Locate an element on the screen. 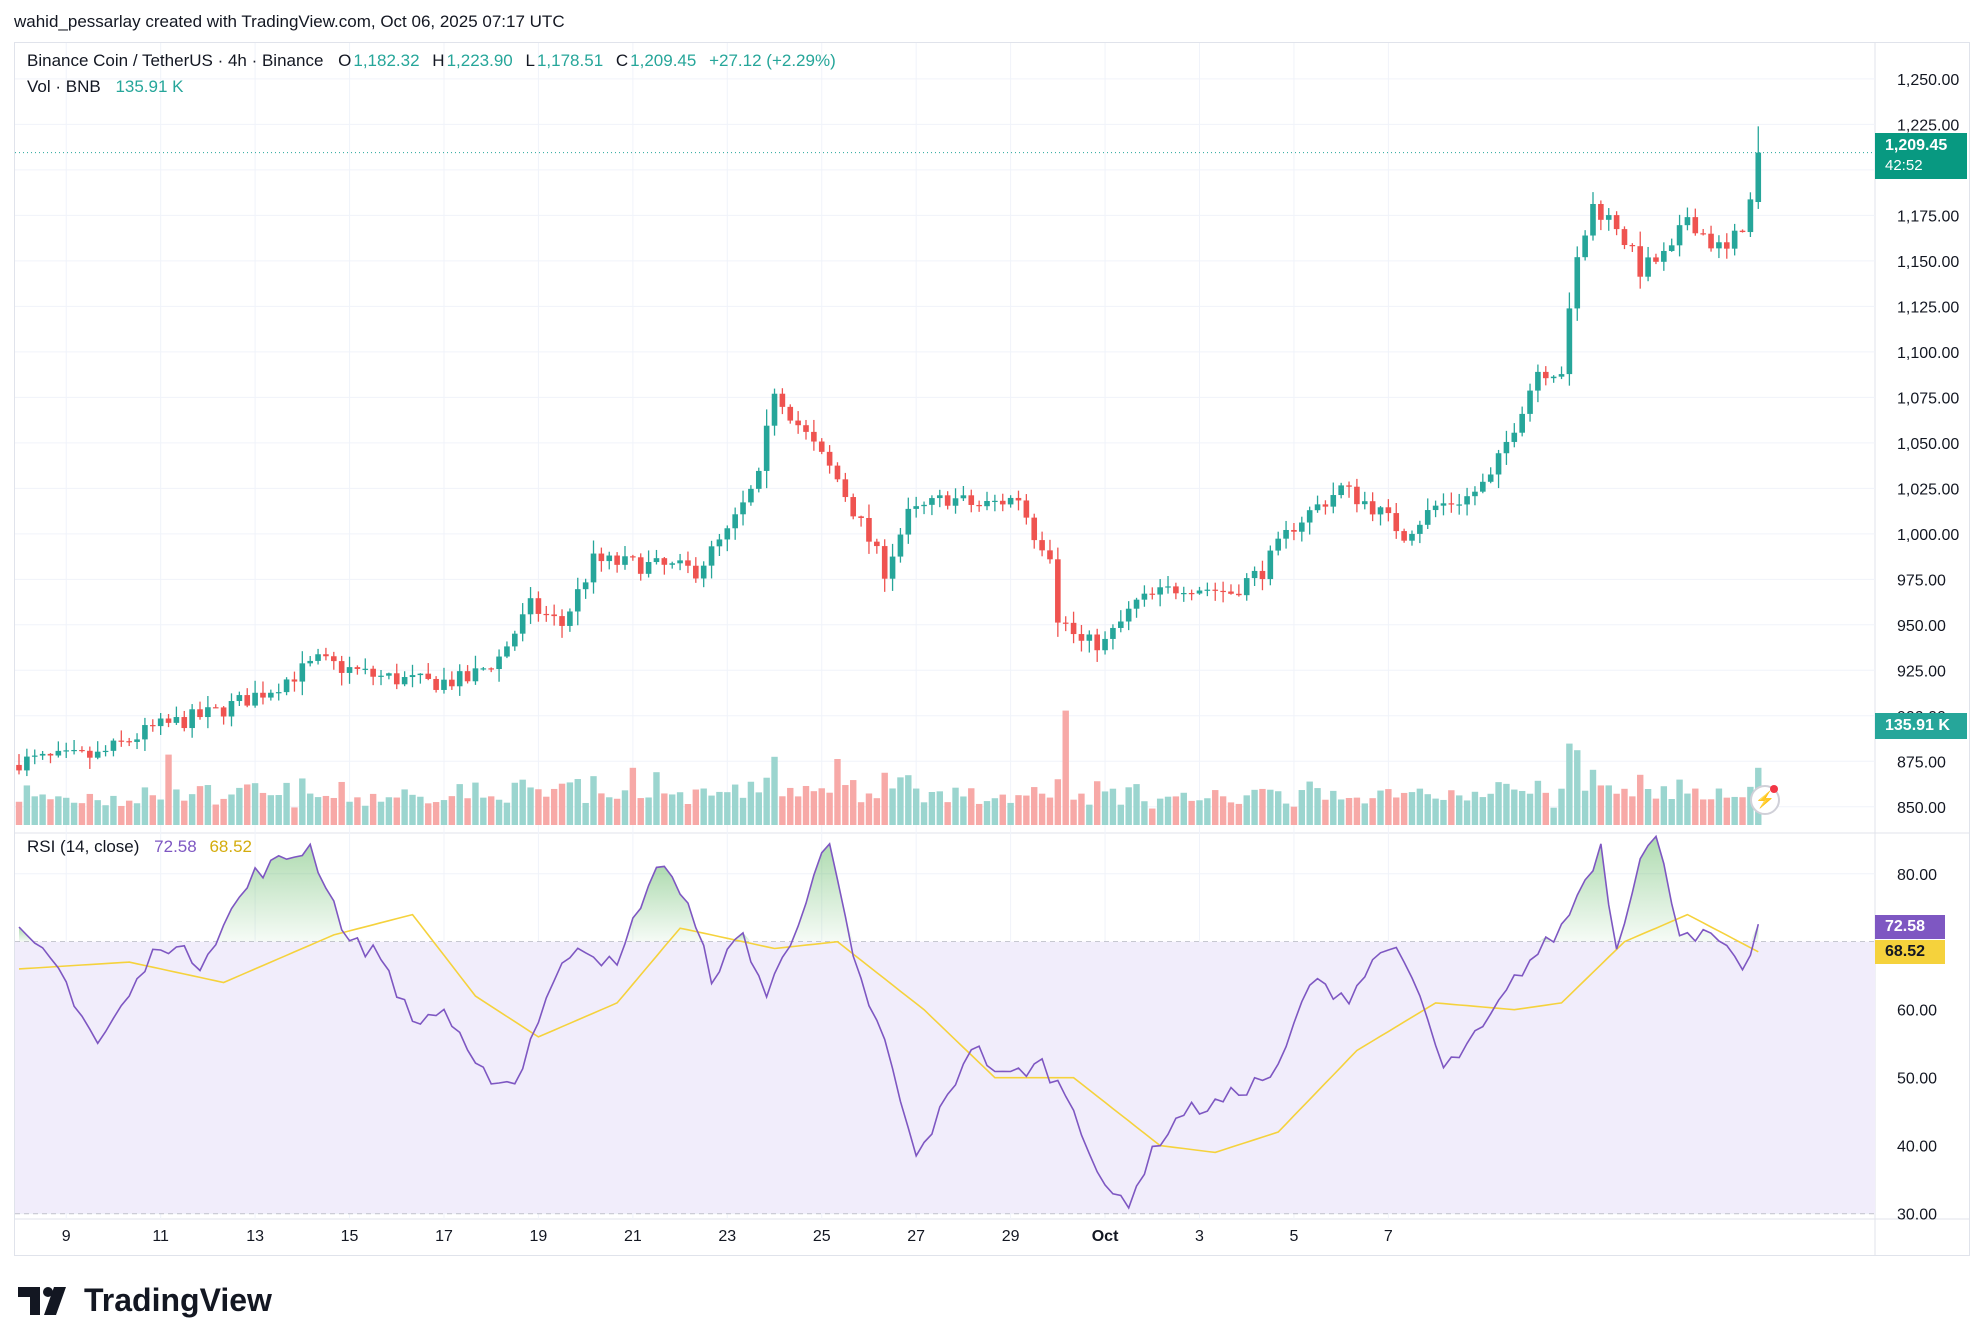  volume-label: Vol · BNB is located at coordinates (64, 86).